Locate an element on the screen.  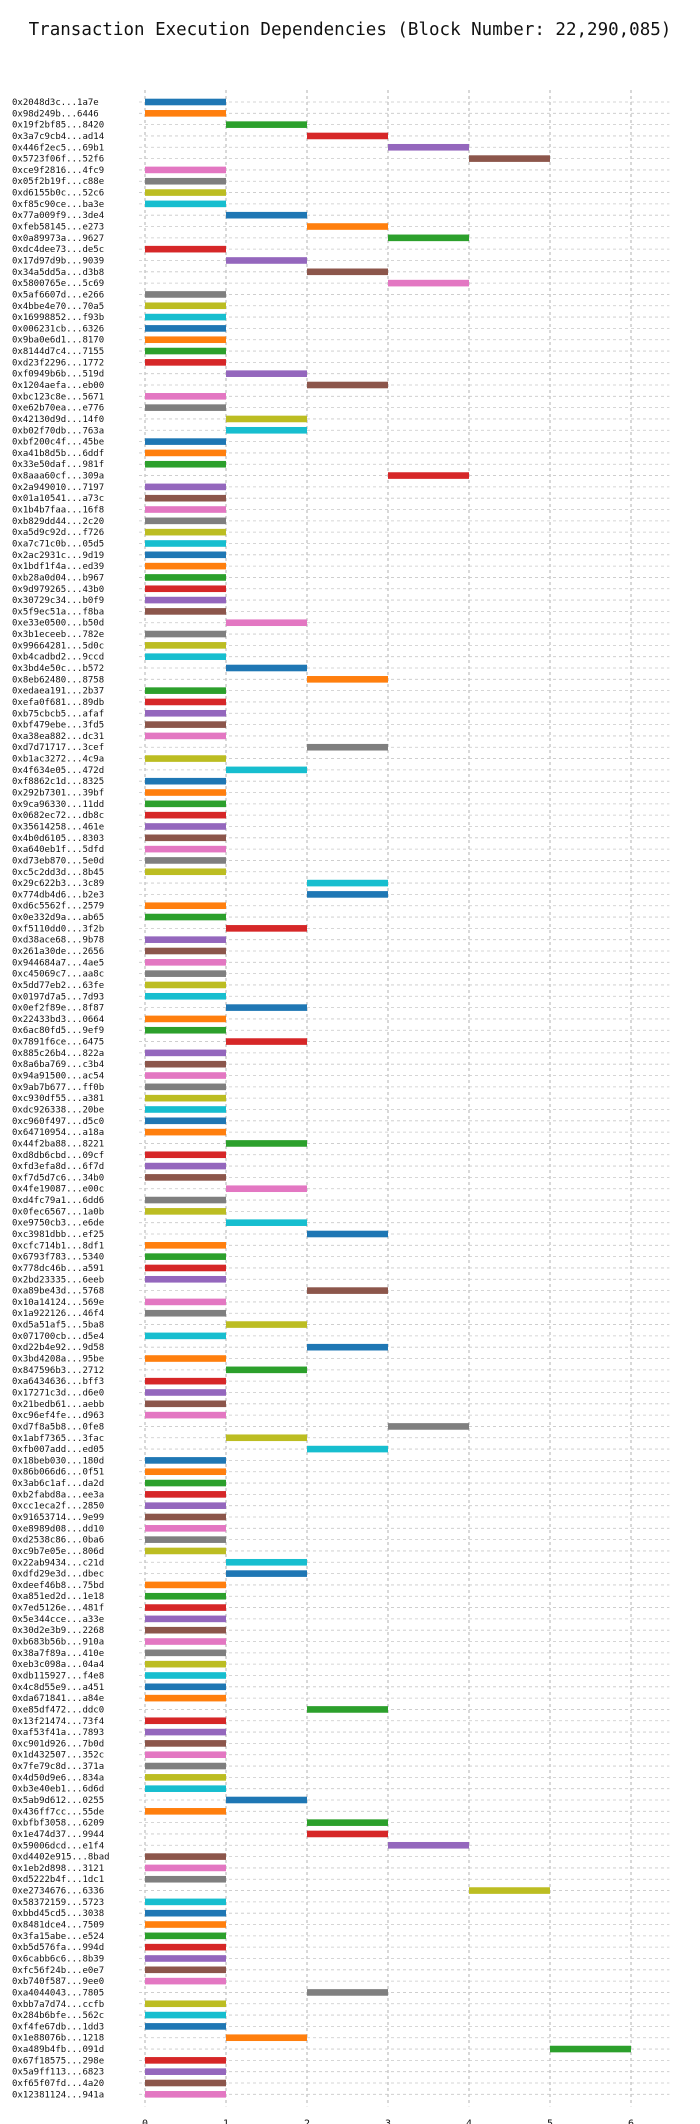
transaction-label: 0xe8989d08...dd10 is located at coordinates (58, 1529).